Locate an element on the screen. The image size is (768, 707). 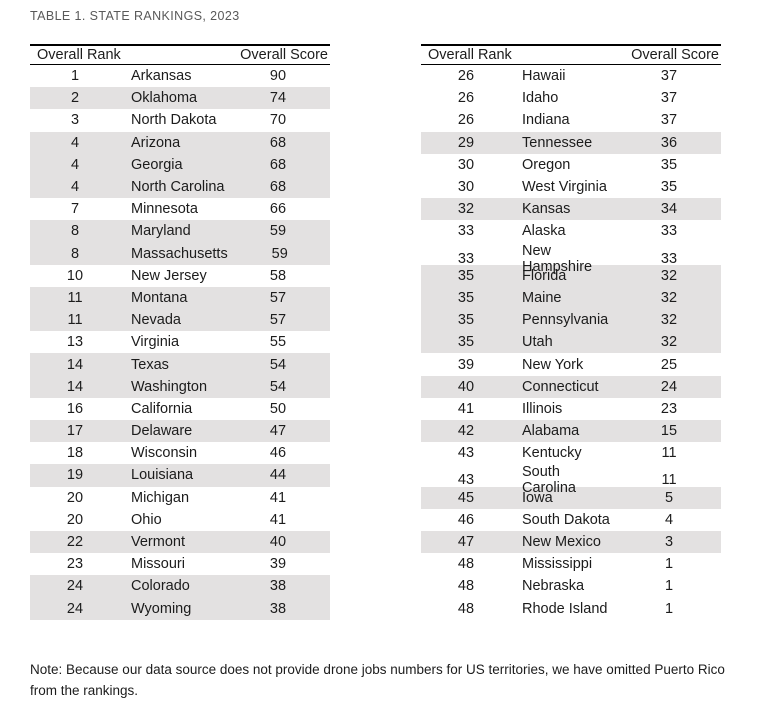
table-row: 11 Montana 57 is located at coordinates (180, 298).